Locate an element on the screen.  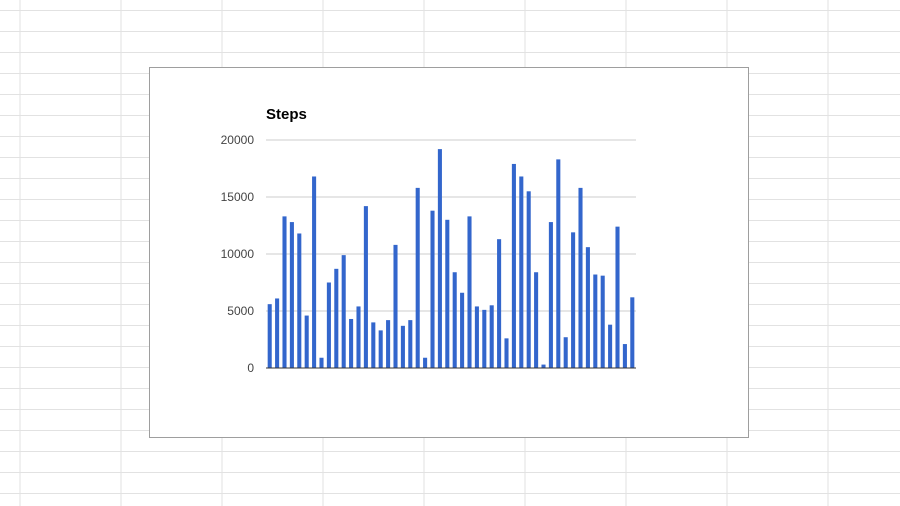
y-tick-label: 0 is located at coordinates (250, 368).